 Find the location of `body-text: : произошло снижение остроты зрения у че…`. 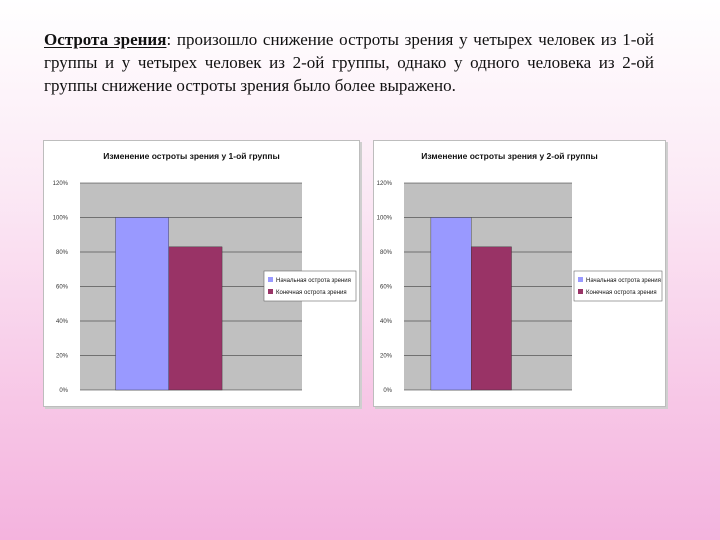

body-text: : произошло снижение остроты зрения у че… is located at coordinates (349, 62).